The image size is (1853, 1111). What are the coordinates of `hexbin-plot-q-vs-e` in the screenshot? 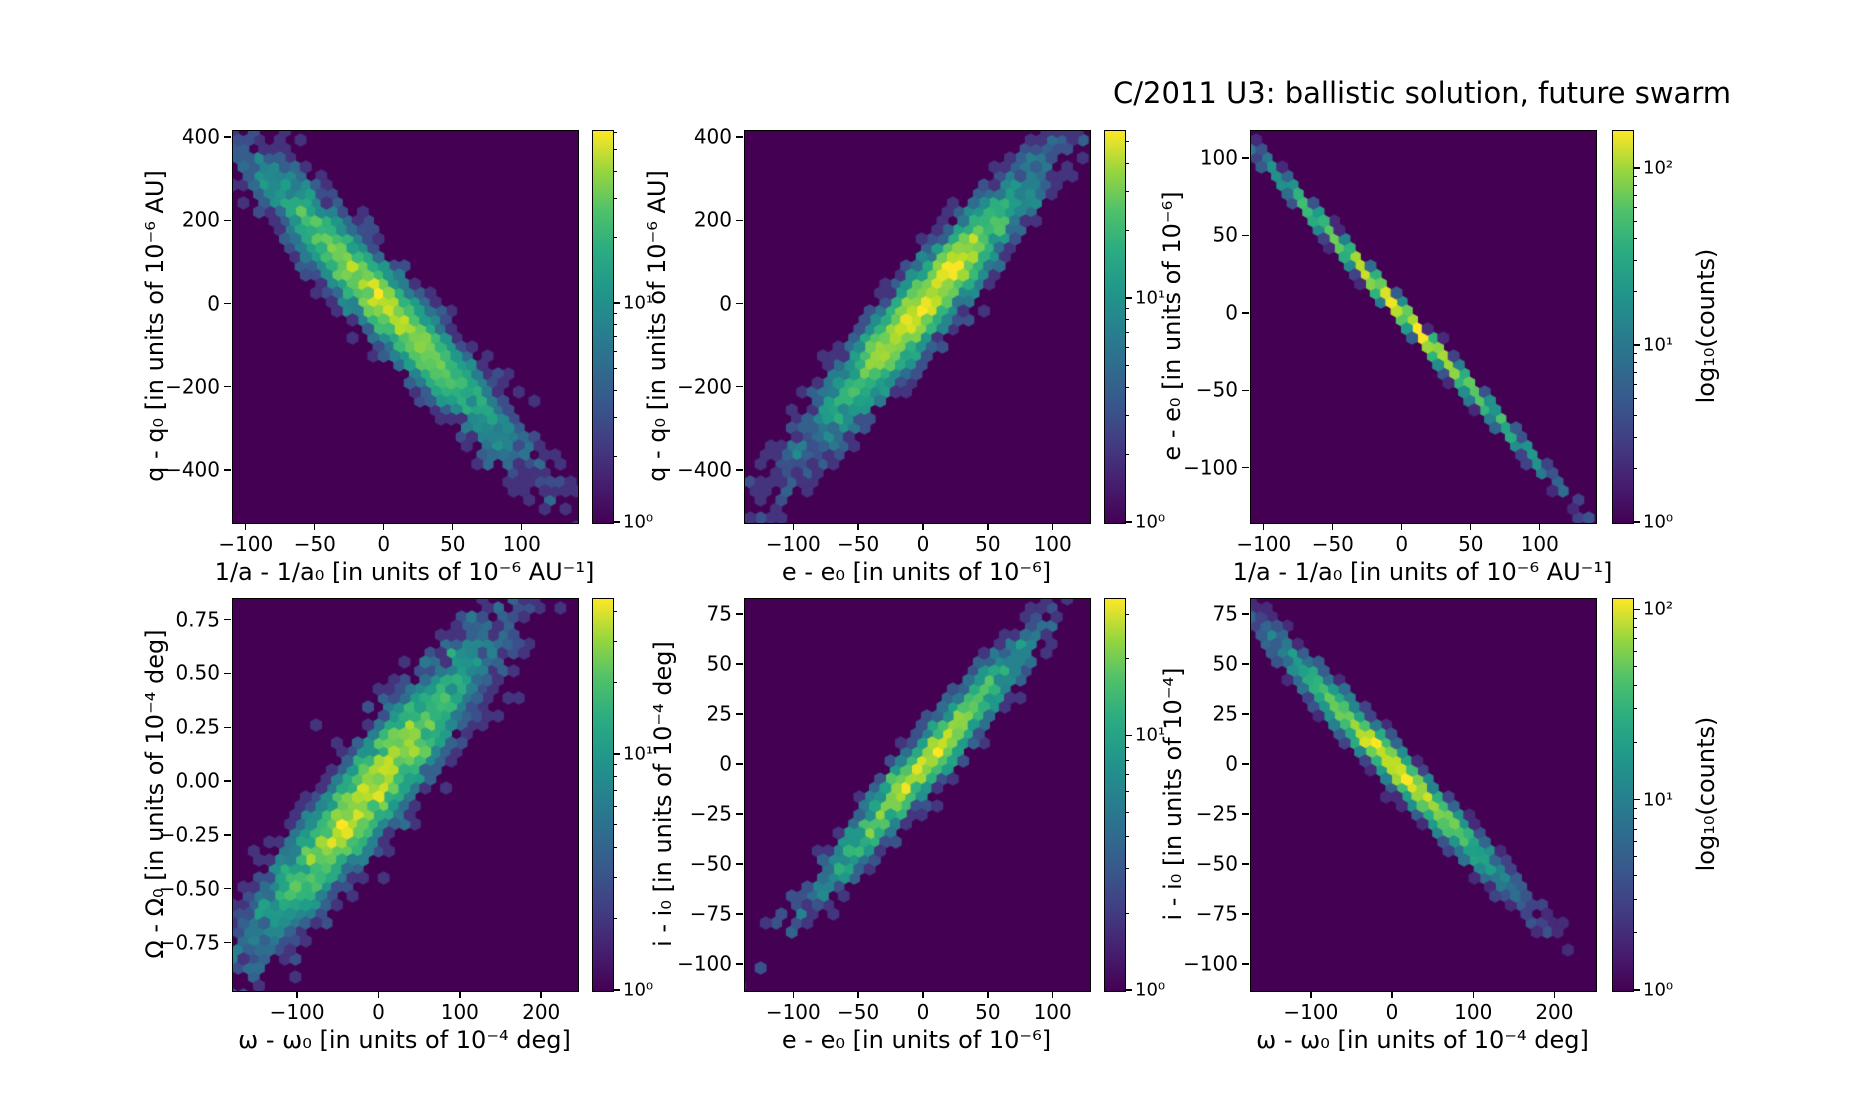 It's located at (917, 327).